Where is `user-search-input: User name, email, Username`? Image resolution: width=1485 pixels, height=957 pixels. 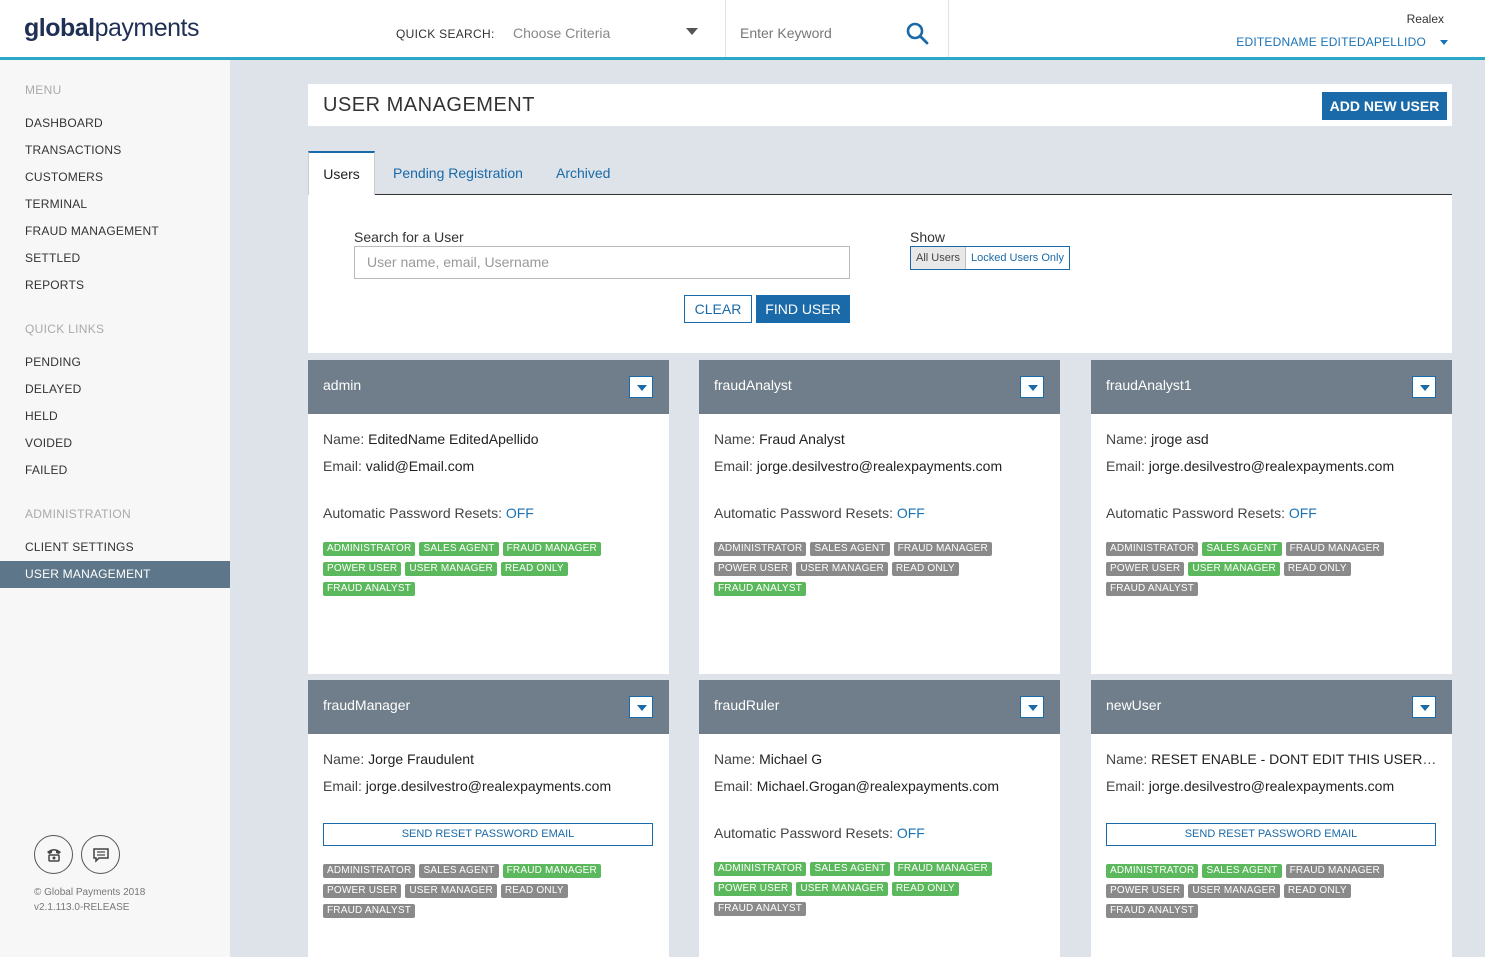 user-search-input: User name, email, Username is located at coordinates (602, 262).